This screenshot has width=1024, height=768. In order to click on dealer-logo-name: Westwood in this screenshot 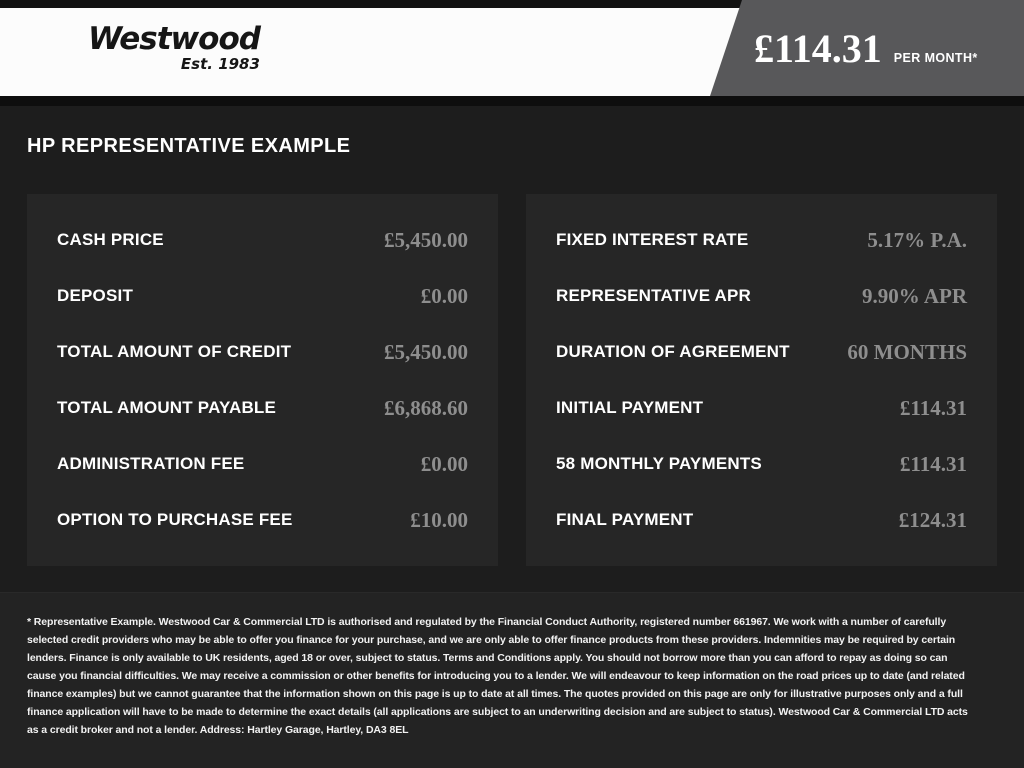, I will do `click(174, 39)`.